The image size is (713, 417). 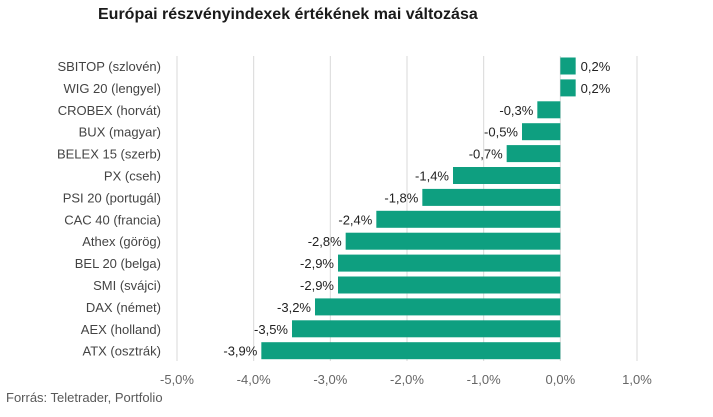 What do you see at coordinates (484, 379) in the screenshot?
I see `x-tick-label: -1,0%` at bounding box center [484, 379].